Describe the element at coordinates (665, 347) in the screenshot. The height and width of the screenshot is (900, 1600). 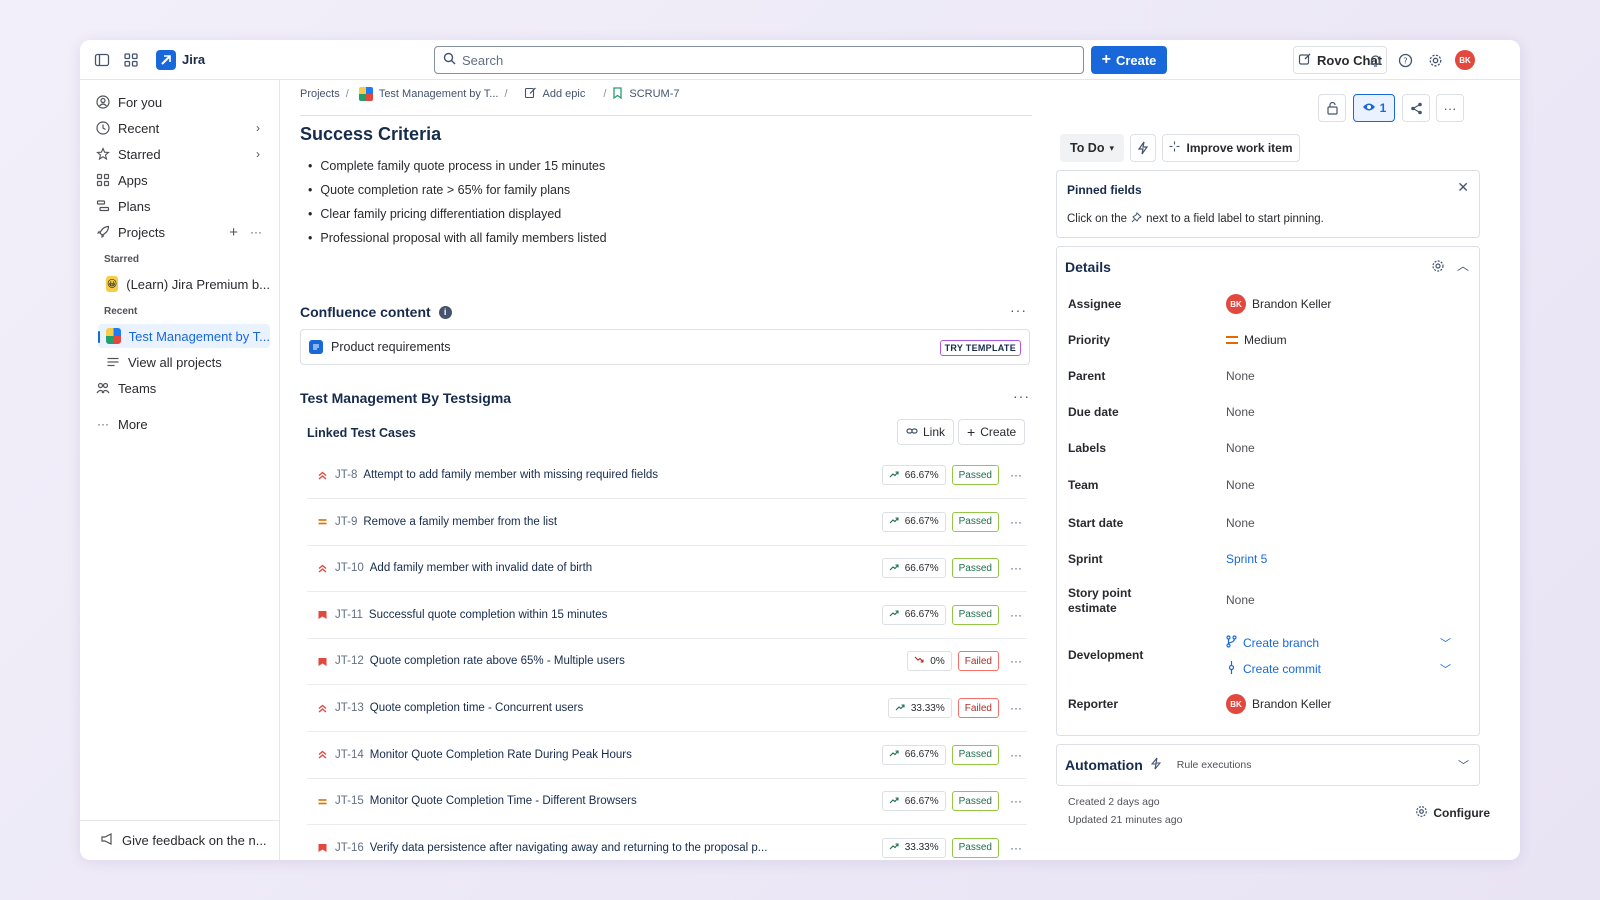
I see `confluence-item: Product requirements TRY TEMPLATE` at that location.